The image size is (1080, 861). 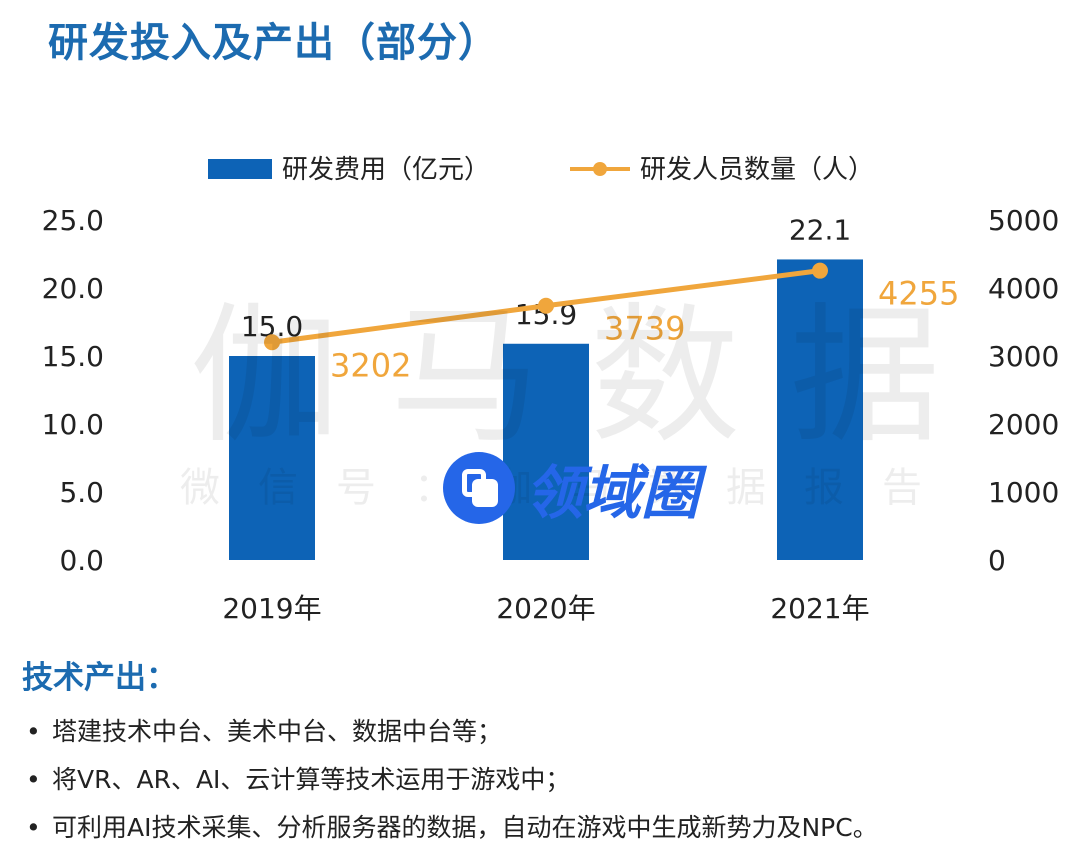 I want to click on bar-data-label: 22.1, so click(x=820, y=229).